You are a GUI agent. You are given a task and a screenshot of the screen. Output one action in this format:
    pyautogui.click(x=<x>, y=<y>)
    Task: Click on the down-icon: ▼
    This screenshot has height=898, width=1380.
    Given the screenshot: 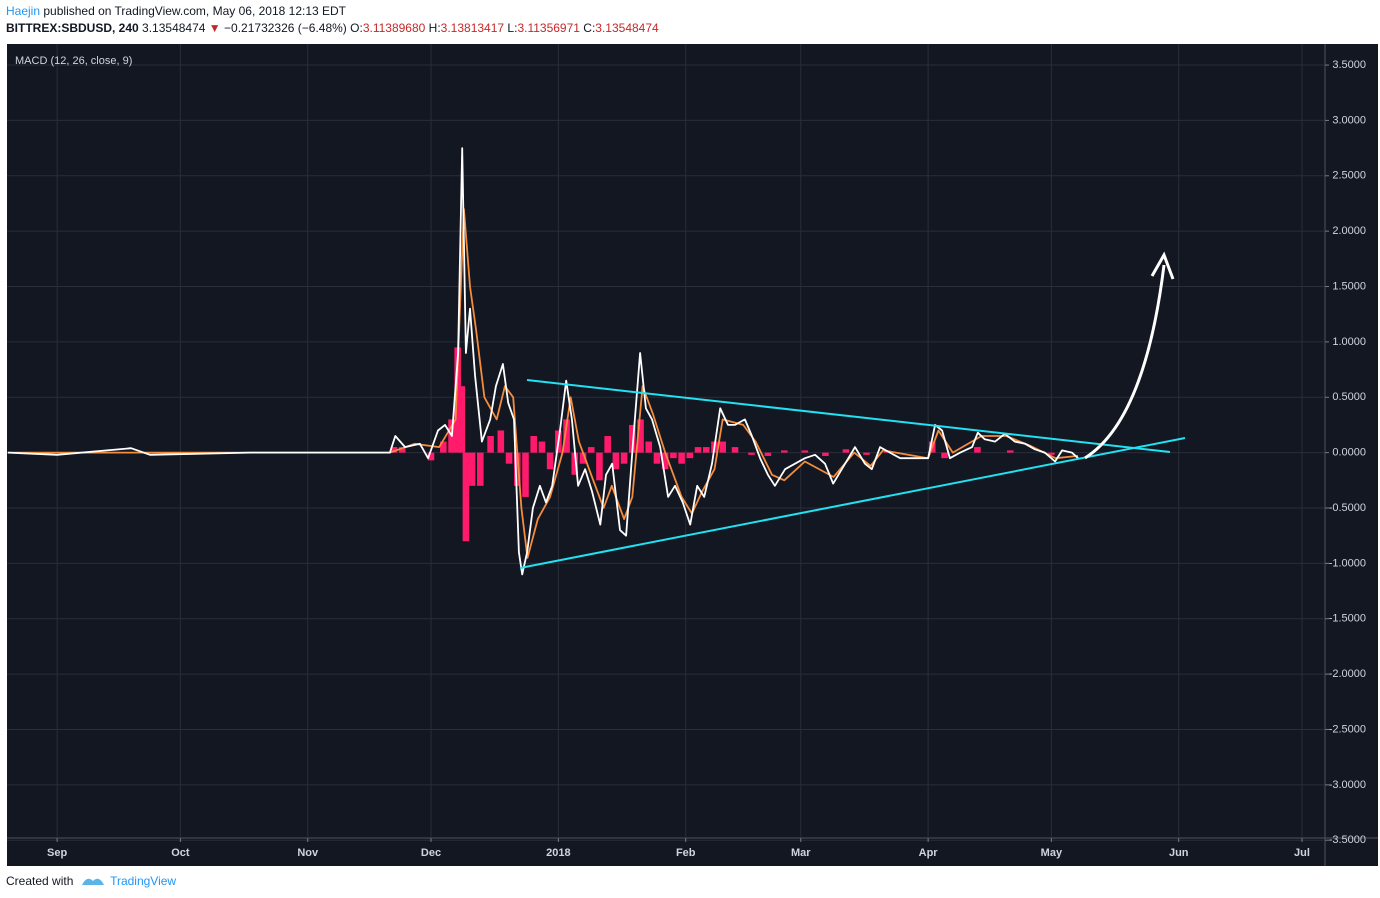 What is the action you would take?
    pyautogui.click(x=214, y=28)
    